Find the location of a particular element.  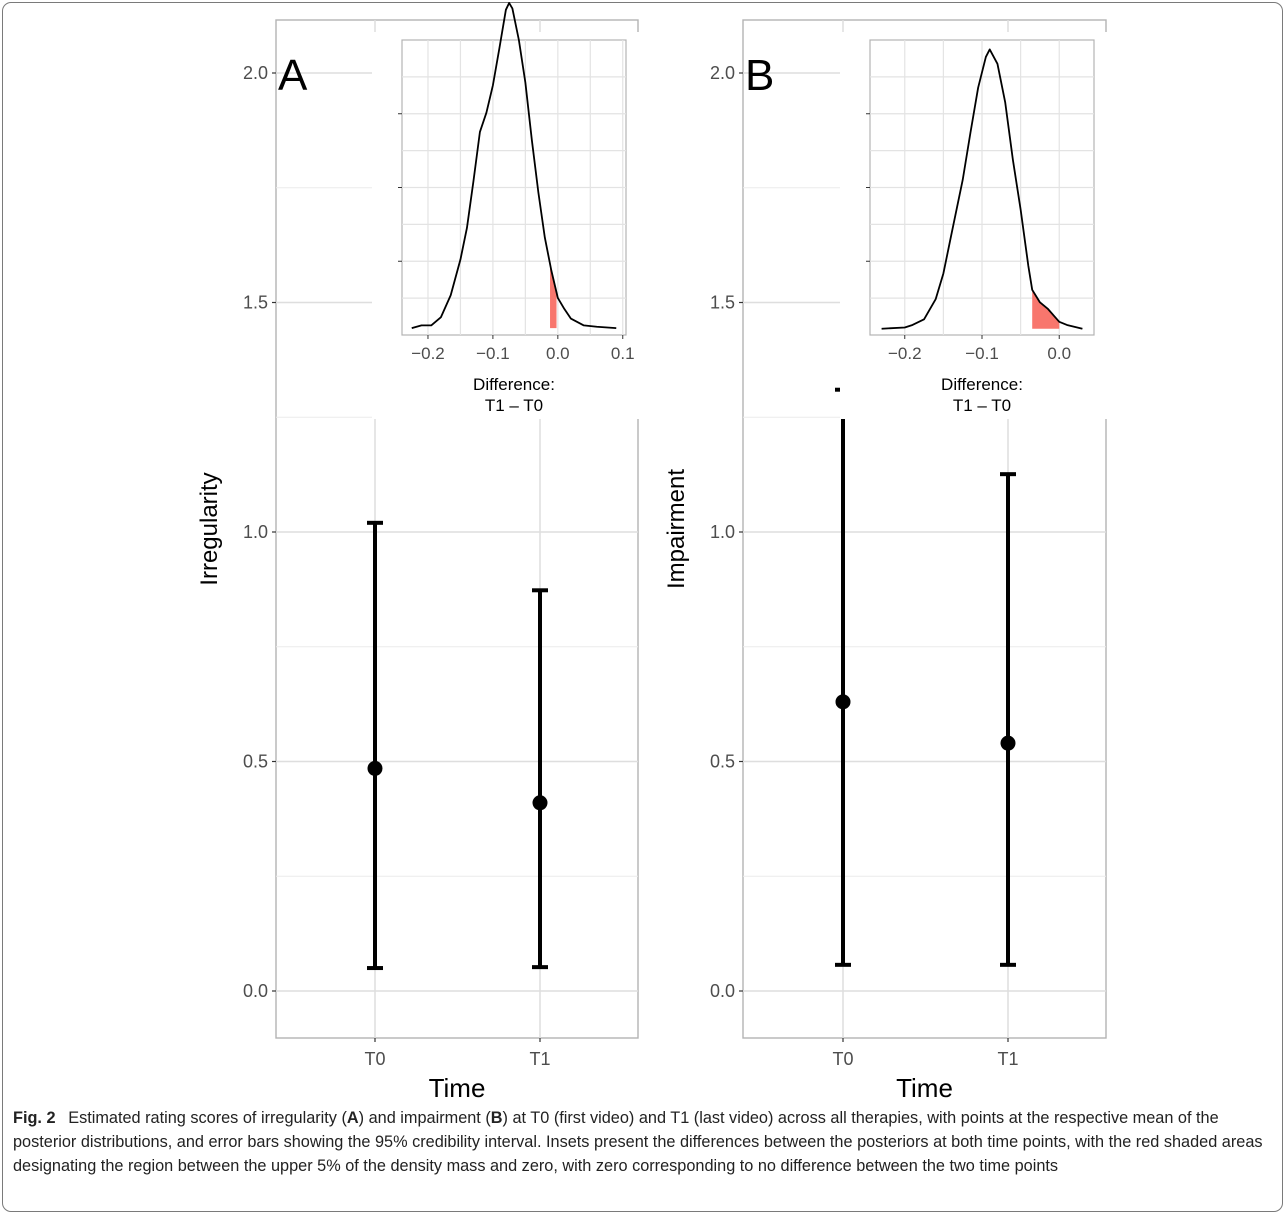

panel-label: B is located at coordinates (759, 75).